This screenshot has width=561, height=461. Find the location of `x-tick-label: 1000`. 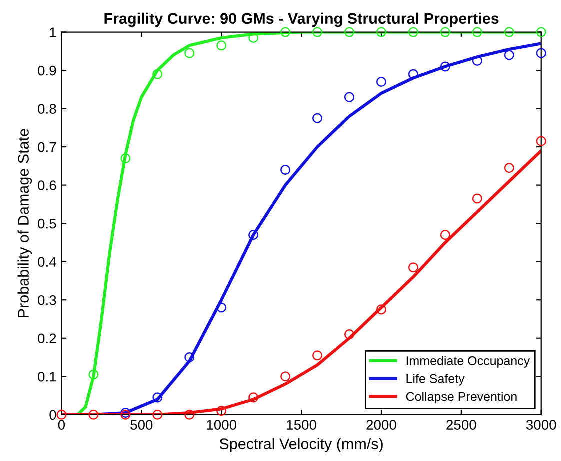

x-tick-label: 1000 is located at coordinates (221, 425).